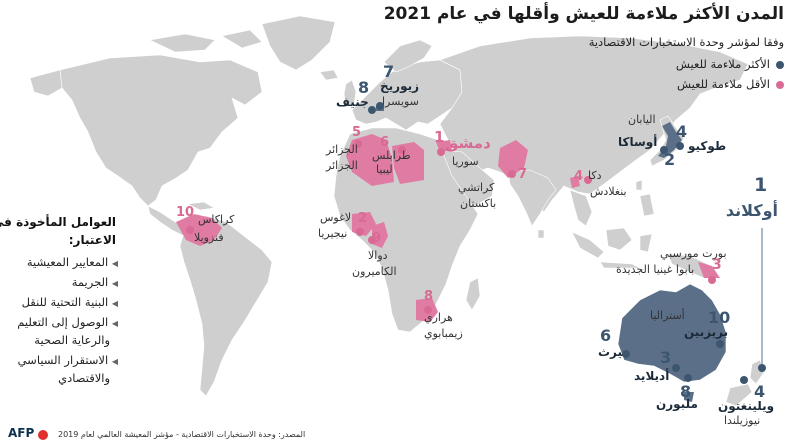  What do you see at coordinates (389, 71) in the screenshot?
I see `rank-zurich: 7` at bounding box center [389, 71].